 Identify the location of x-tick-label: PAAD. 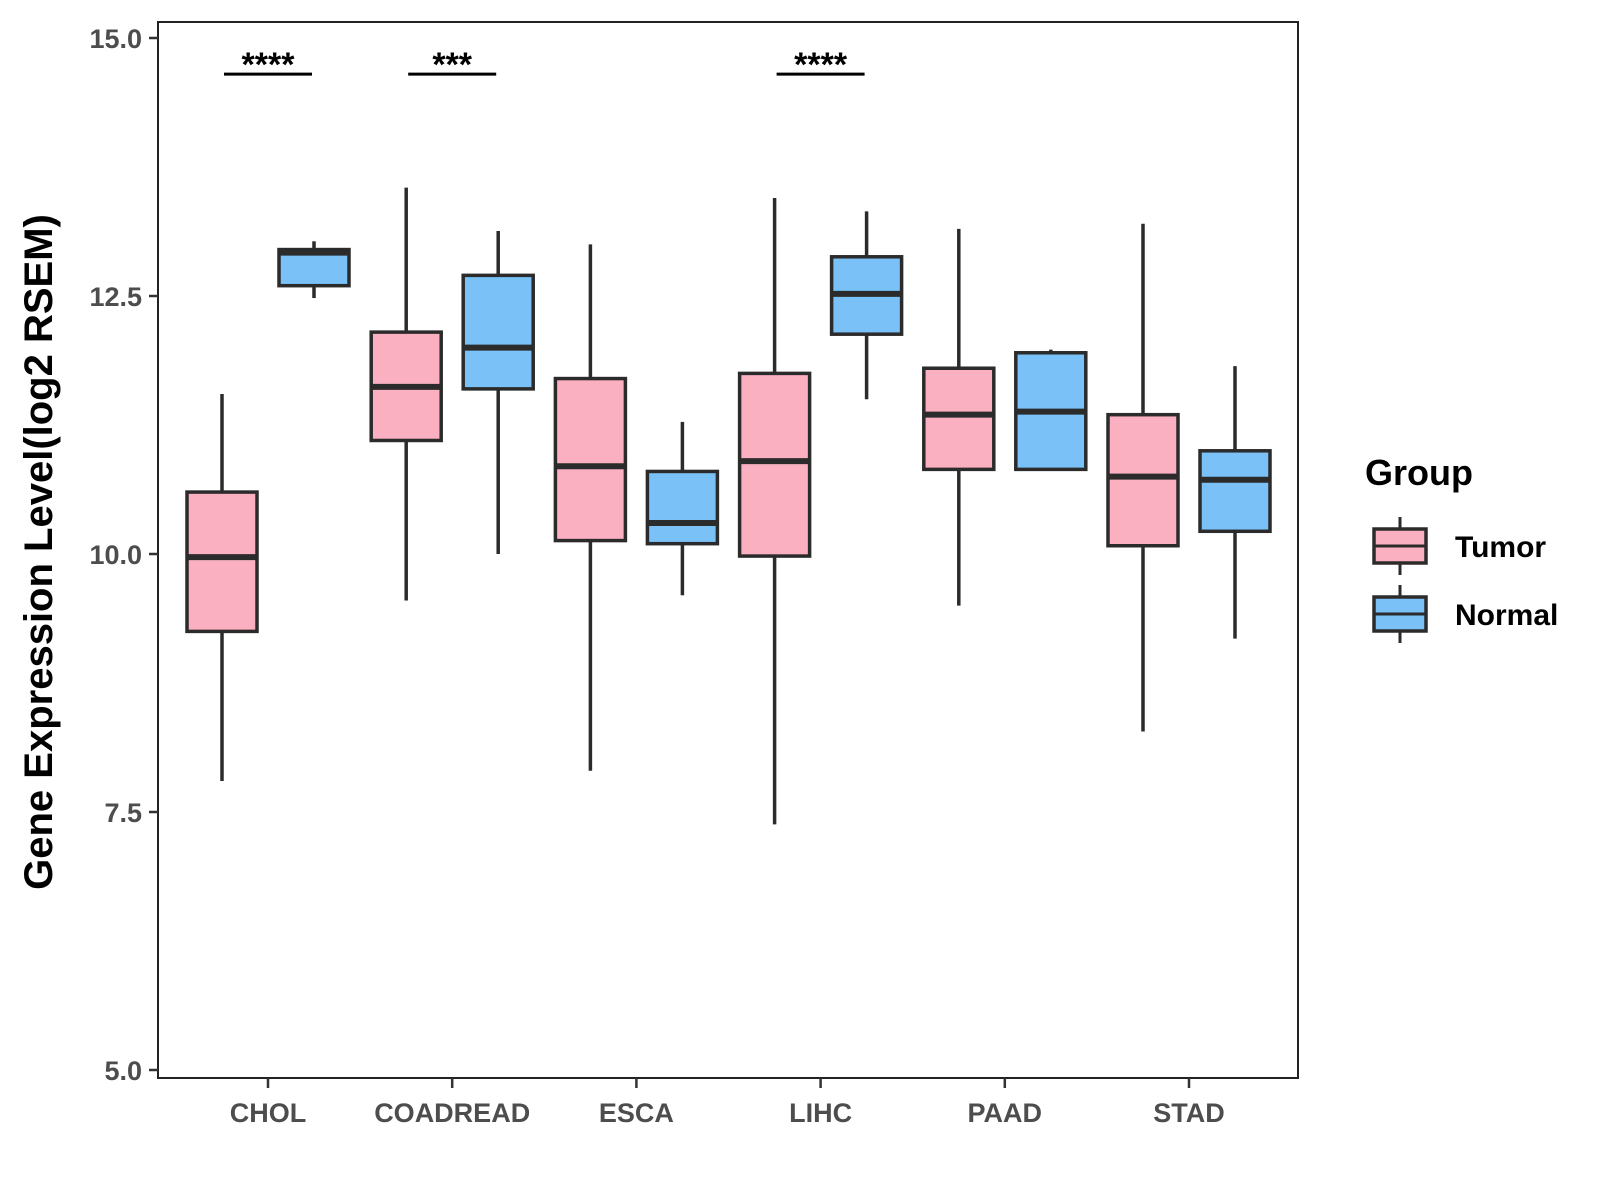
(1005, 1113).